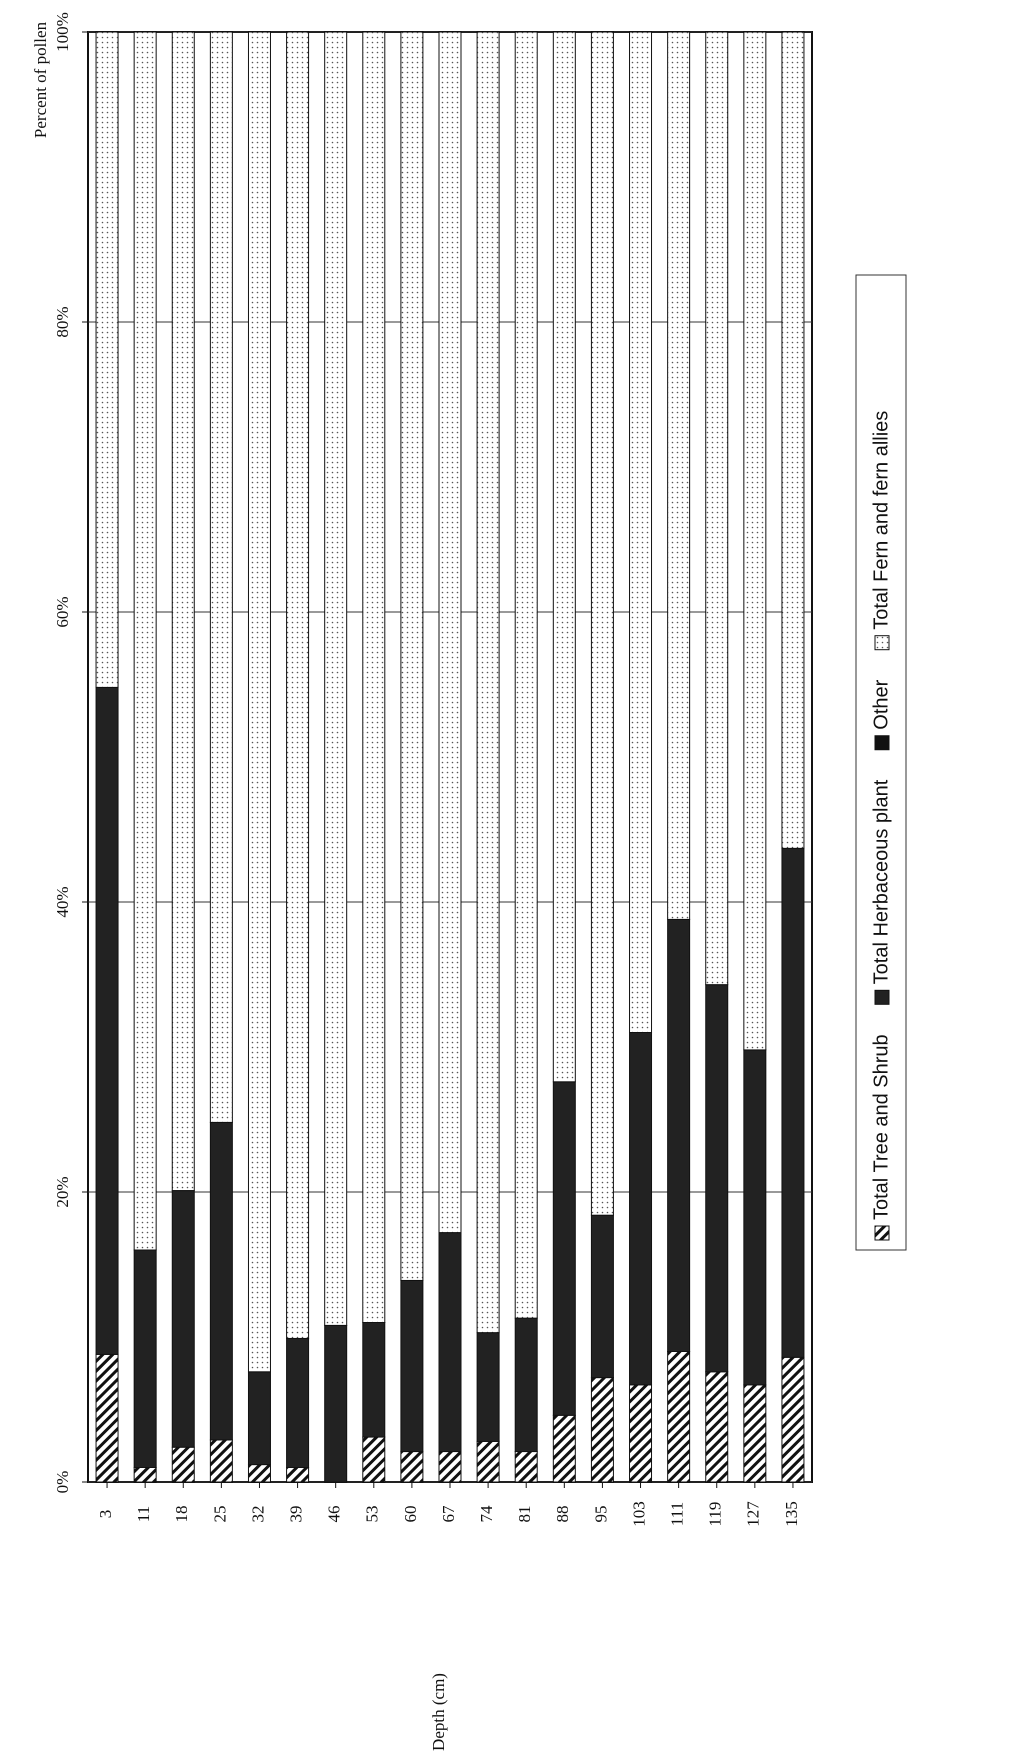 Image resolution: width=1021 pixels, height=1756 pixels. I want to click on y-tick-label: 0%, so click(62, 1482).